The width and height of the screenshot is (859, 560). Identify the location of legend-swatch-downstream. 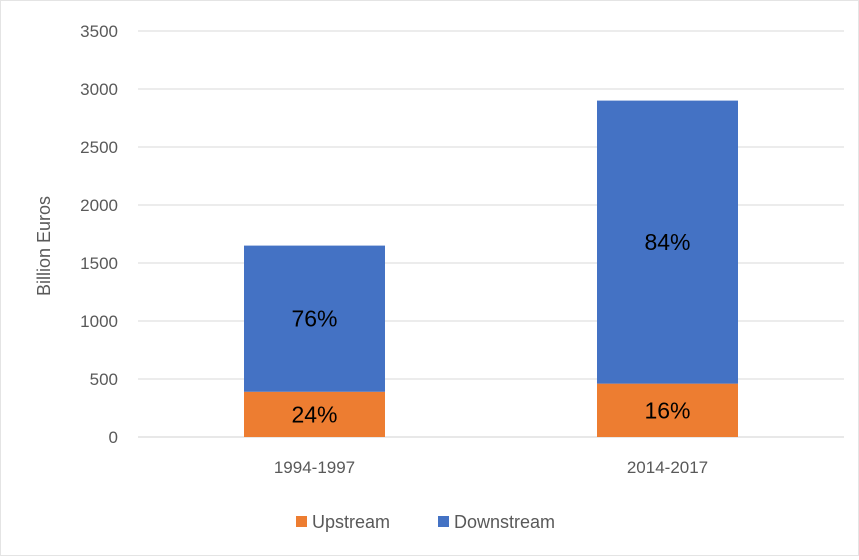
(443, 521).